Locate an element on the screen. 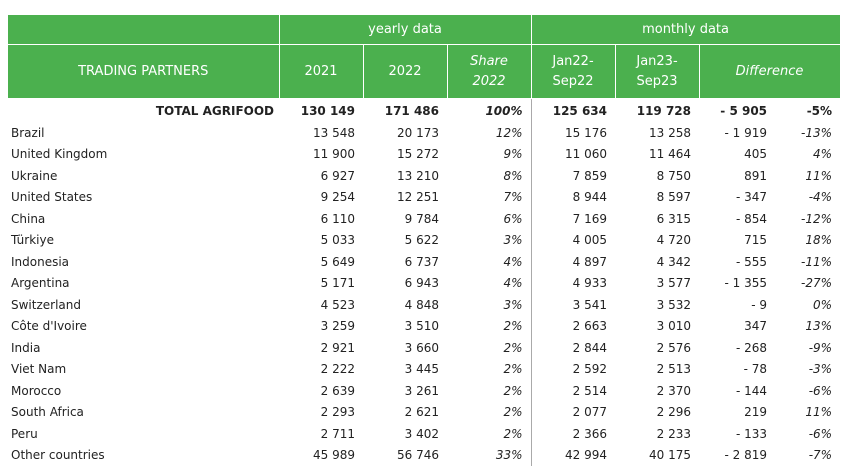 Image resolution: width=850 pixels, height=476 pixels. total-label: TOTAL AGRIFOOD is located at coordinates (214, 110).